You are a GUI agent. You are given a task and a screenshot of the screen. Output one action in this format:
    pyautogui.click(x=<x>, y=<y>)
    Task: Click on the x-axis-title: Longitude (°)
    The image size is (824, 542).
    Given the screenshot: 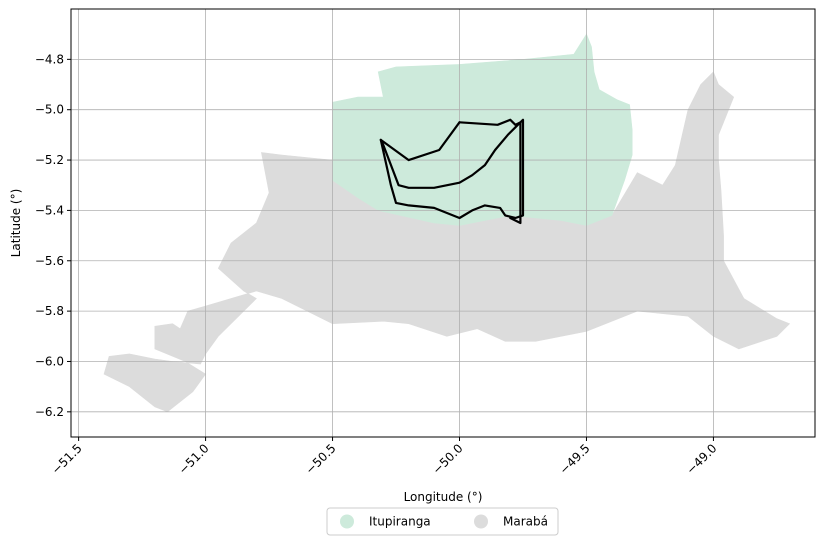 What is the action you would take?
    pyautogui.click(x=443, y=497)
    